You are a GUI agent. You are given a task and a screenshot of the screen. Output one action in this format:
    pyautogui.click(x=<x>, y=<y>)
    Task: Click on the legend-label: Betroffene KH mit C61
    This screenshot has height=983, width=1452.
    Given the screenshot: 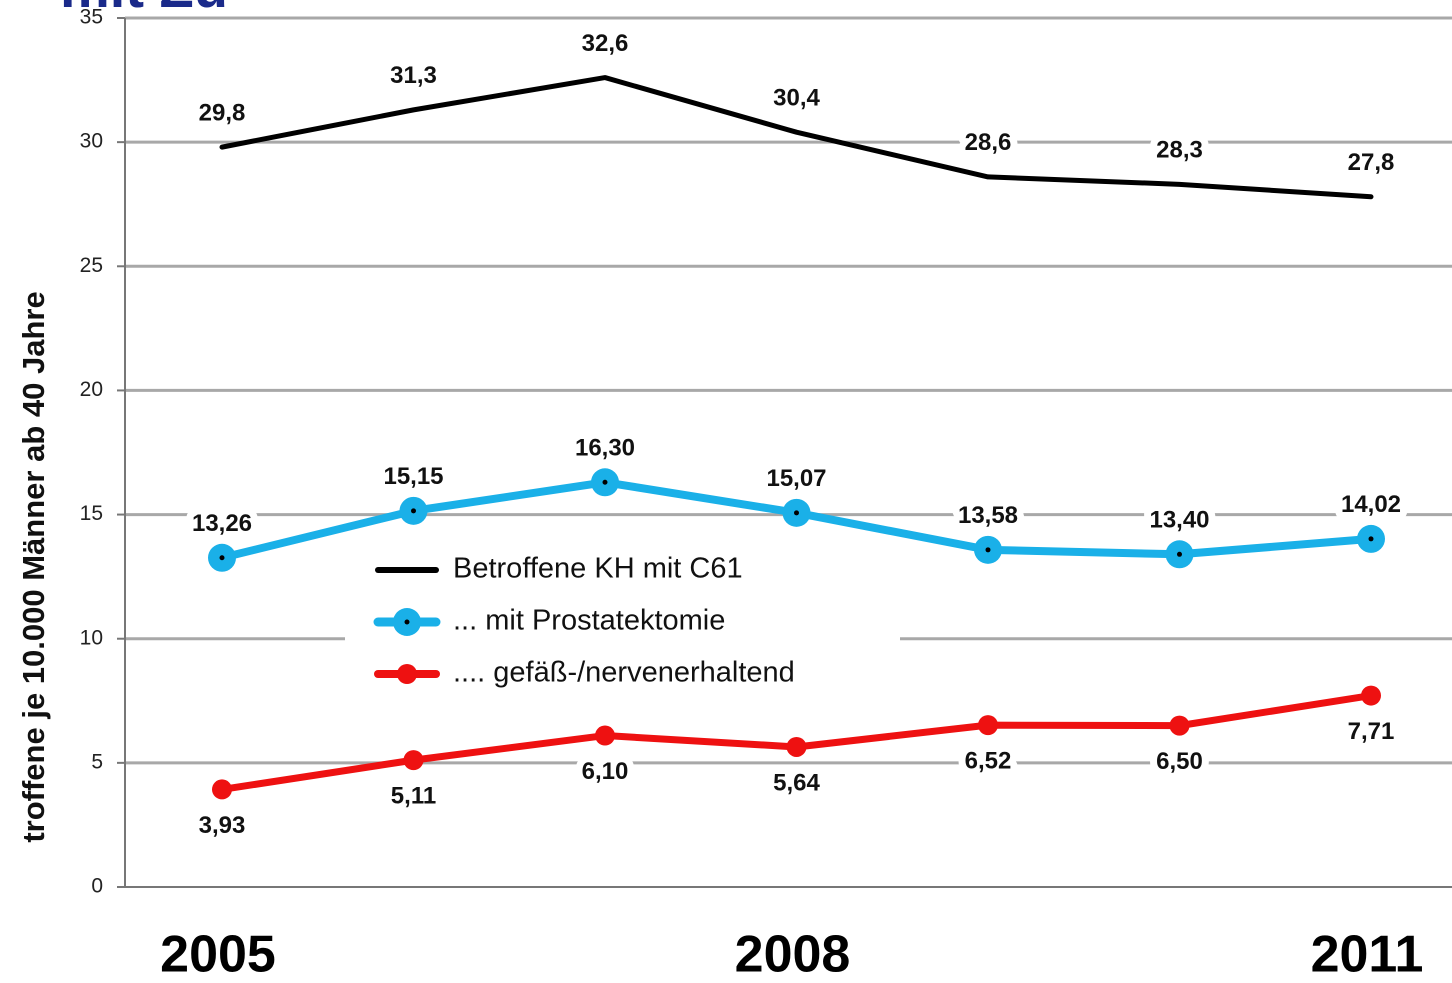 What is the action you would take?
    pyautogui.click(x=598, y=569)
    